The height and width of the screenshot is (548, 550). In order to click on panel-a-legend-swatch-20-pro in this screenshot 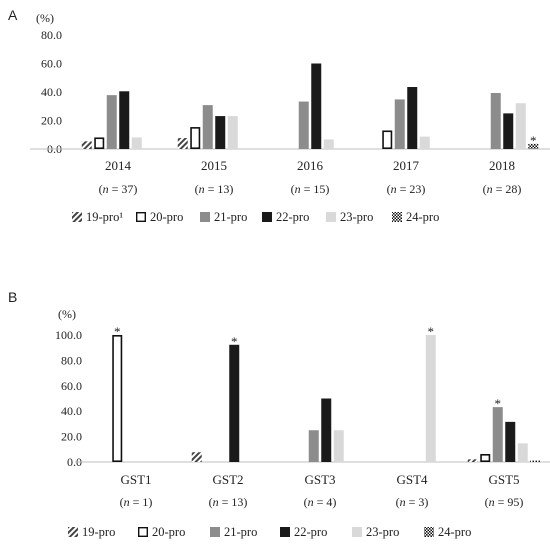, I will do `click(140, 216)`.